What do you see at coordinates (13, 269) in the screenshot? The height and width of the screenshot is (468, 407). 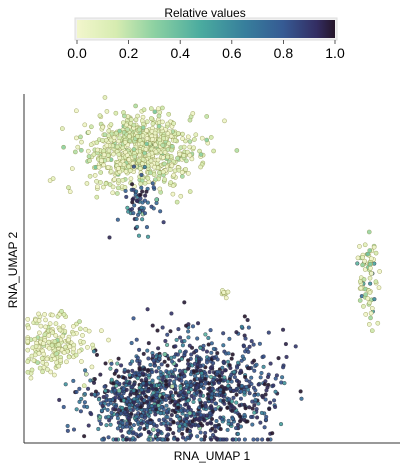 I see `y-axis-label: RNA_UMAP 2` at bounding box center [13, 269].